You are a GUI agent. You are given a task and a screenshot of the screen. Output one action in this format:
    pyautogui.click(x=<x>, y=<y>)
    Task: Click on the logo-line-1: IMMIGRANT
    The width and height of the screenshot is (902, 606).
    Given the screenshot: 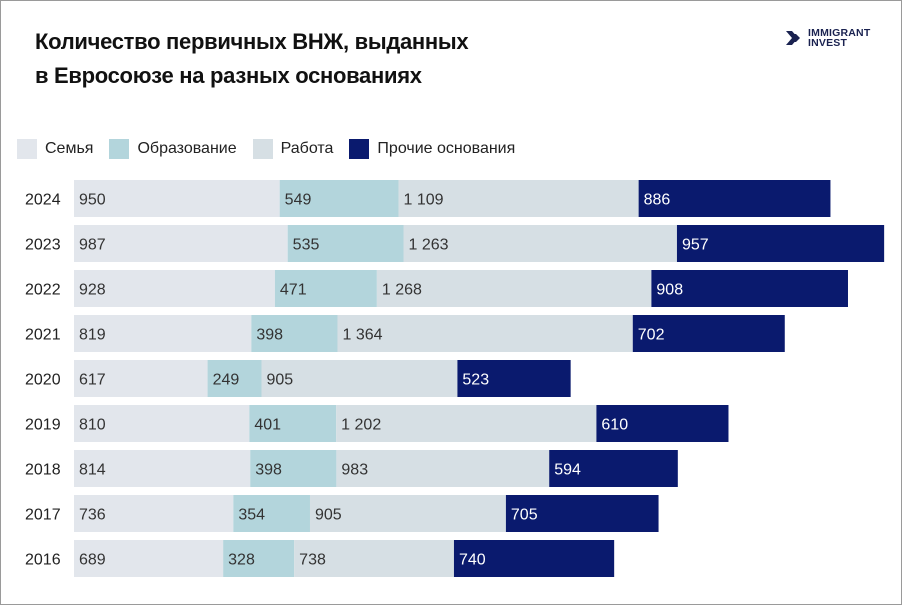 What is the action you would take?
    pyautogui.click(x=839, y=33)
    